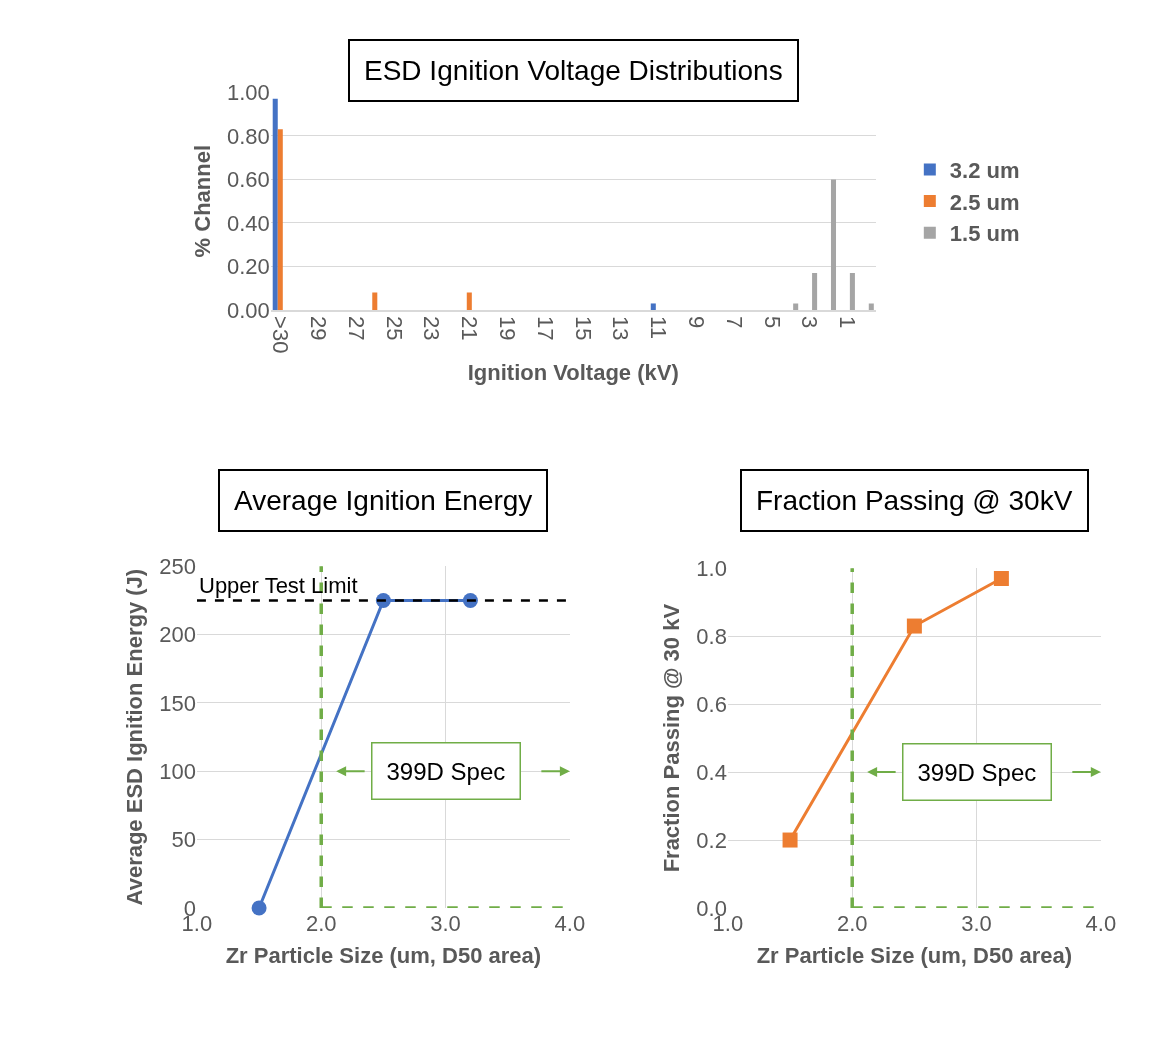  Describe the element at coordinates (470, 328) in the screenshot. I see `x-tick-label: 21` at that location.